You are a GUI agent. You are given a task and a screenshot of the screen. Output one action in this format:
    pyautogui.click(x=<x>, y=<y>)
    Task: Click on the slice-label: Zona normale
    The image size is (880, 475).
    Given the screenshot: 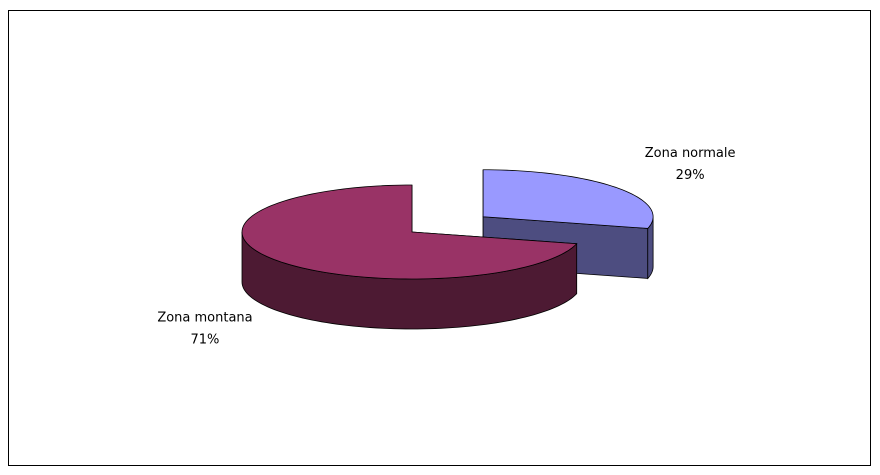 What is the action you would take?
    pyautogui.click(x=690, y=153)
    